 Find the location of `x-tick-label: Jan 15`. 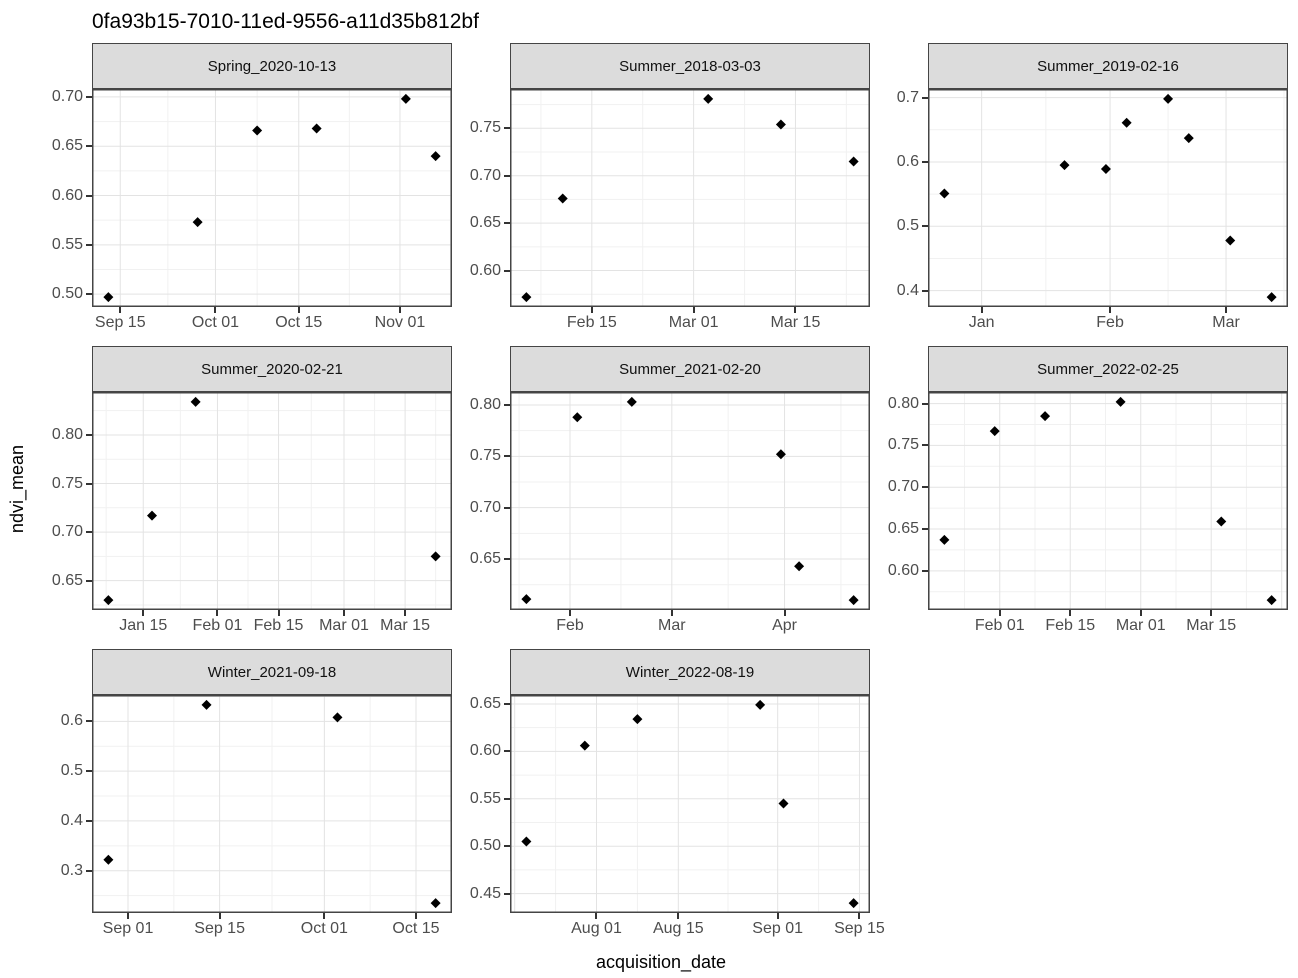

x-tick-label: Jan 15 is located at coordinates (143, 625).